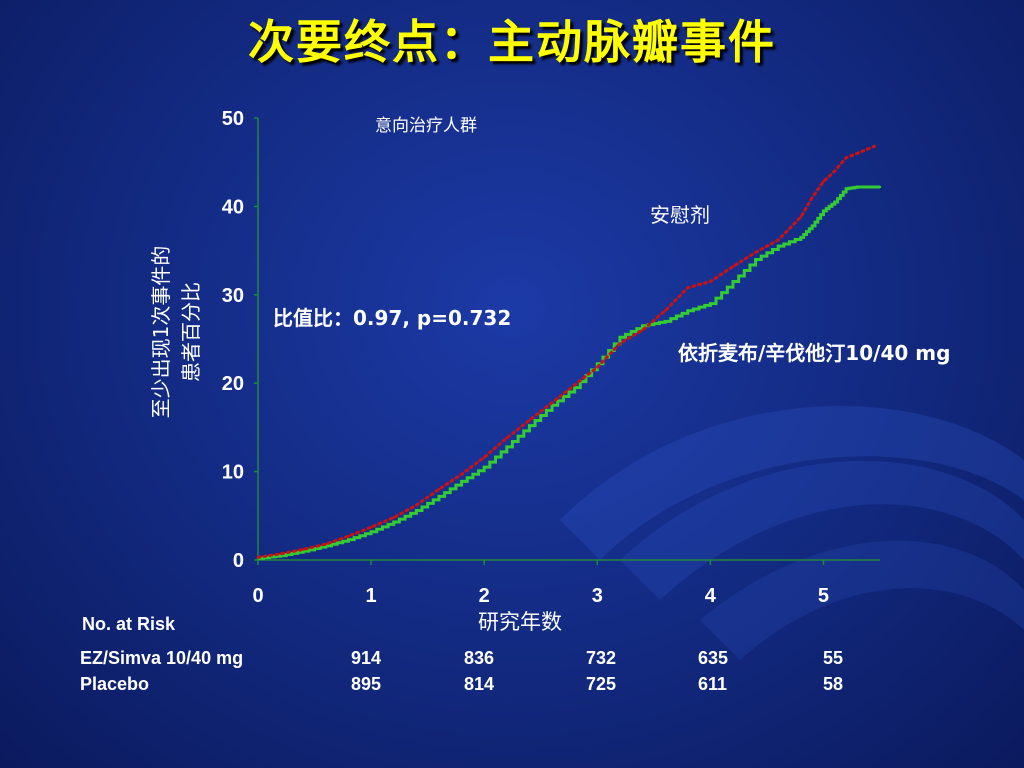 The height and width of the screenshot is (768, 1024). I want to click on risk-table-heading: No. at Risk, so click(129, 624).